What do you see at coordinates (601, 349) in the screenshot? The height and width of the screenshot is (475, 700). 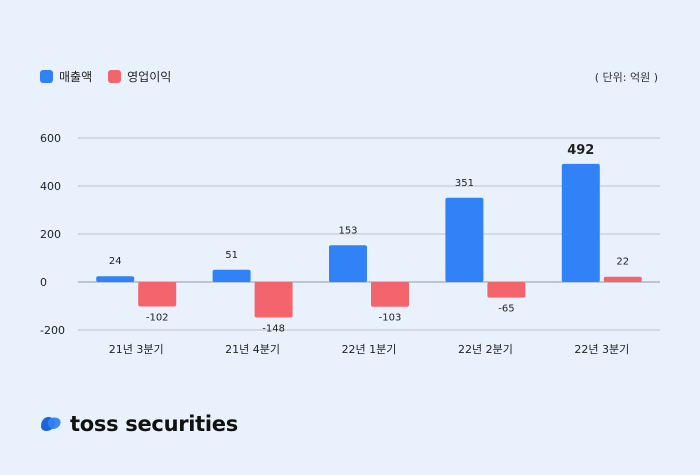 I see `x-tick-label: 22년 3분기` at bounding box center [601, 349].